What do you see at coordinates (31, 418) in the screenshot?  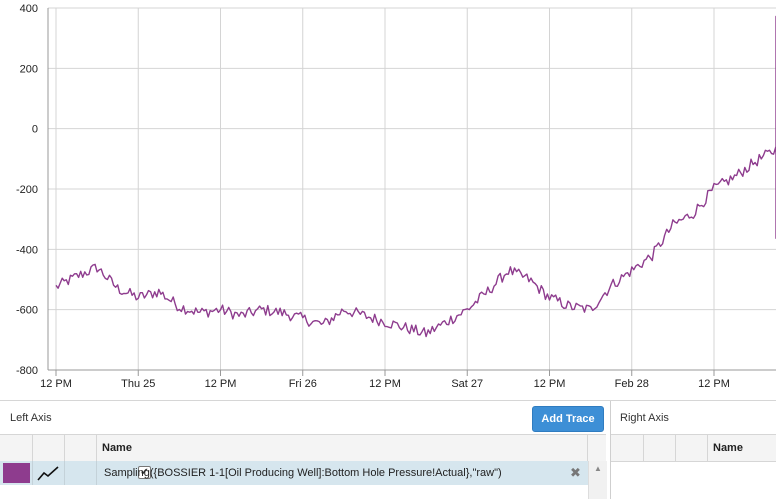 I see `left-axis-title: Left Axis` at bounding box center [31, 418].